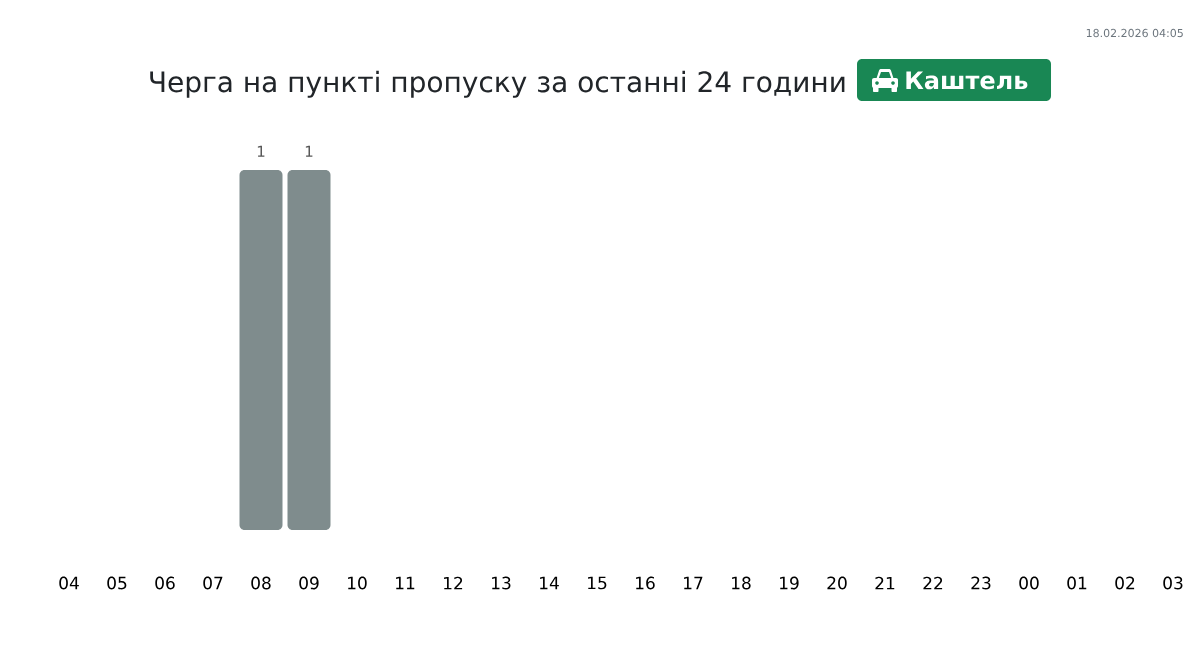 This screenshot has width=1200, height=651. Describe the element at coordinates (549, 583) in the screenshot. I see `x-tick-label: 14` at that location.